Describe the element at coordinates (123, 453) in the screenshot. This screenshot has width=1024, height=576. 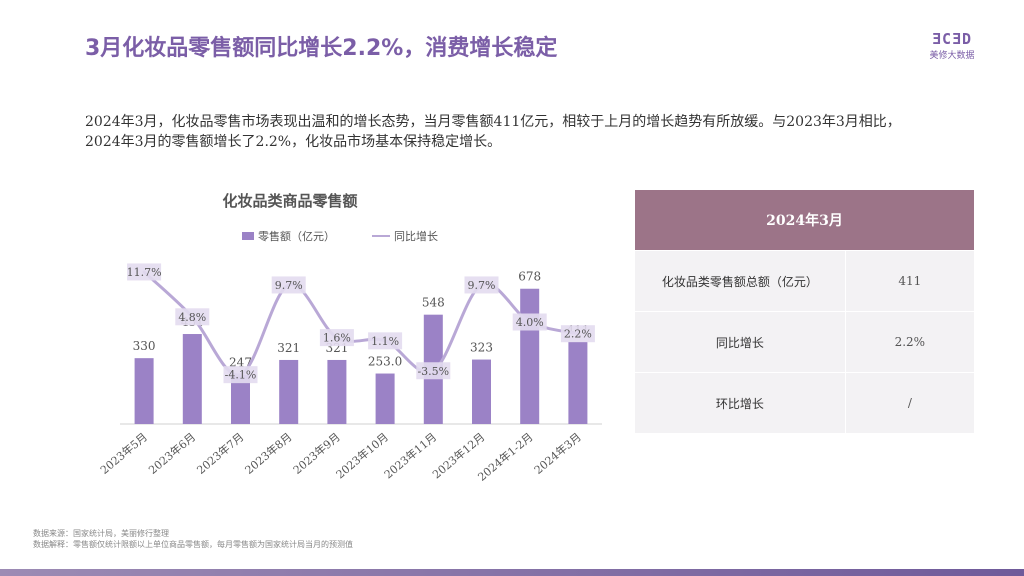
I see `x-tick-label: 2023年5月` at that location.